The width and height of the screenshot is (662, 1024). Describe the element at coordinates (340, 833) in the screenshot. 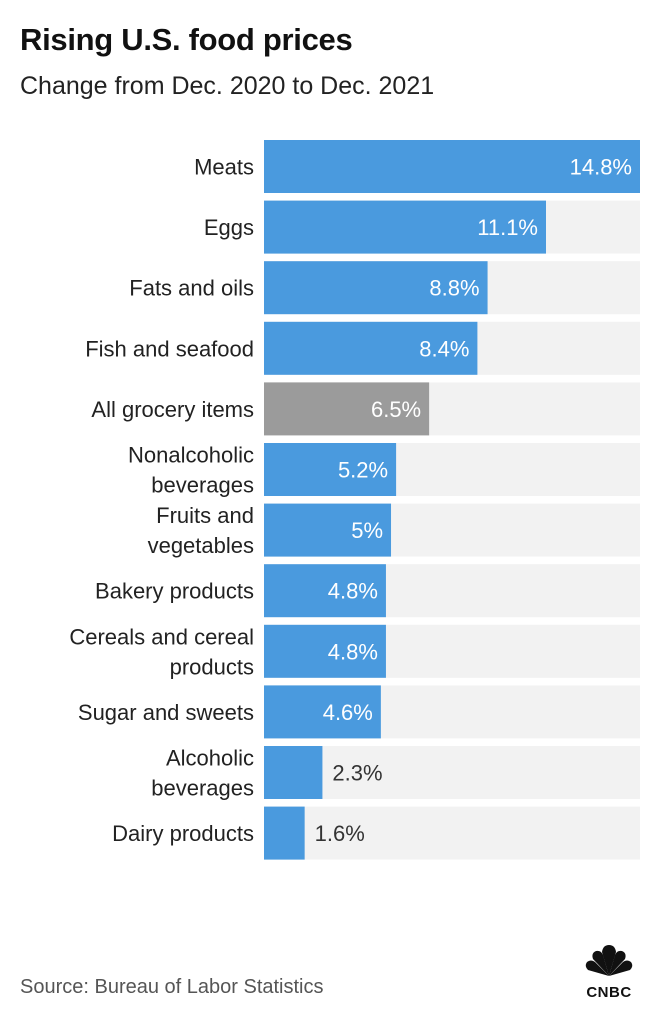

I see `value-label: 1.6%` at that location.